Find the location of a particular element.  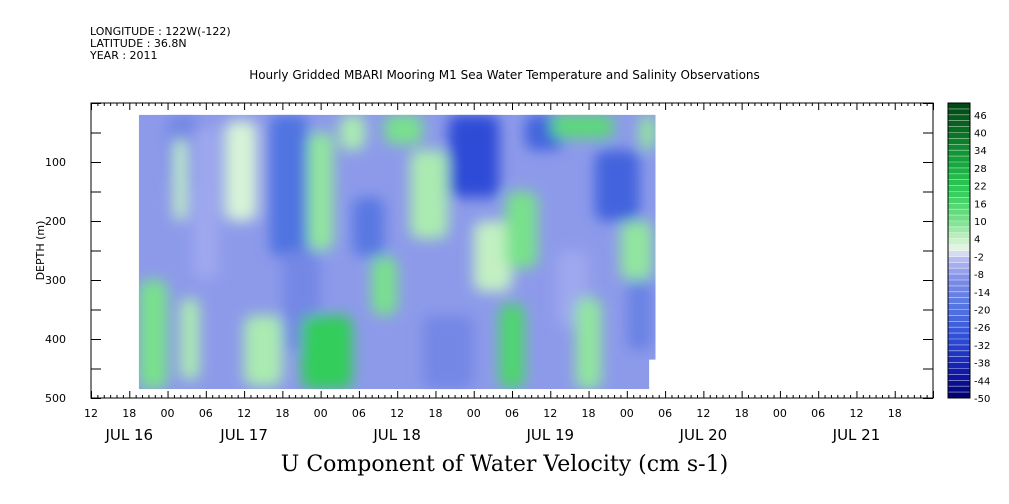

colorbar-frame is located at coordinates (959, 250).